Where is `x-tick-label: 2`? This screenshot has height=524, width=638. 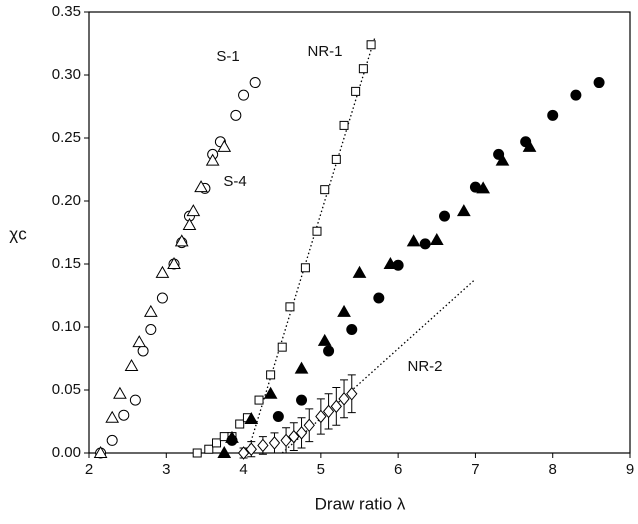
x-tick-label: 2 is located at coordinates (89, 469).